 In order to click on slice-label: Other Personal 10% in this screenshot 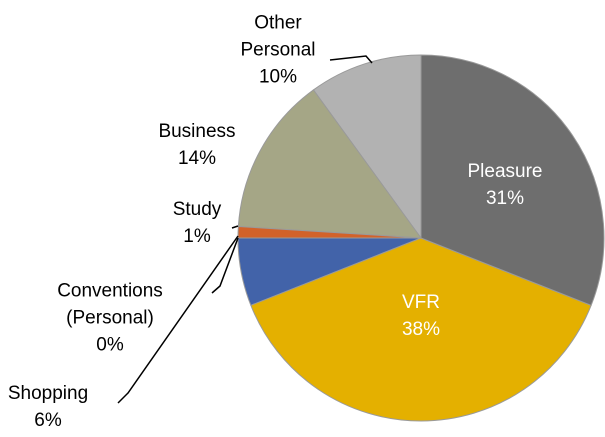, I will do `click(278, 50)`.